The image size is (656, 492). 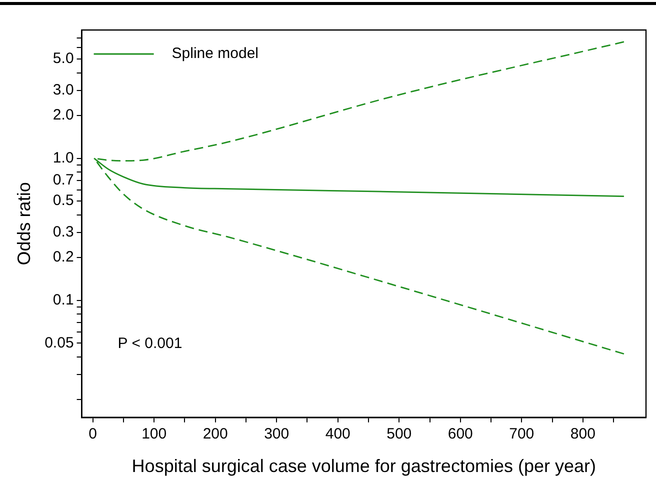 I want to click on x-axis-title: Hospital surgical case volume for gastrectomies (per year), so click(x=364, y=466).